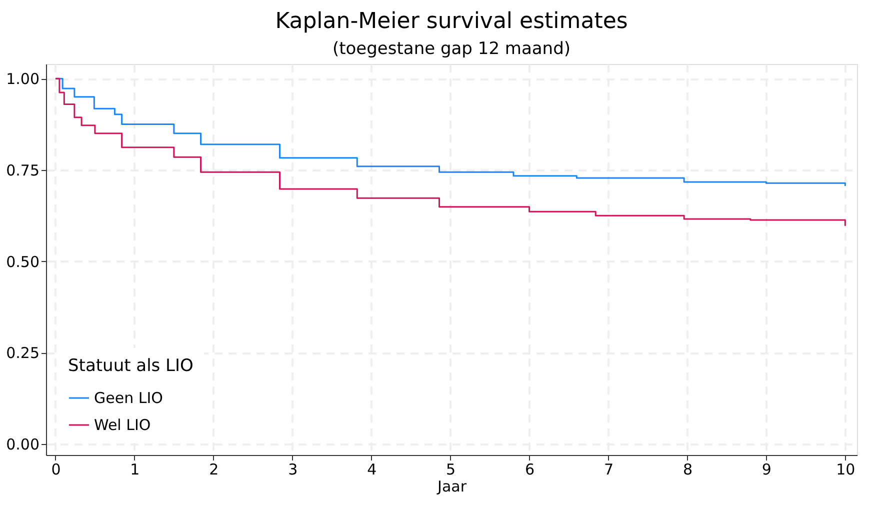 This screenshot has height=519, width=874. What do you see at coordinates (687, 469) in the screenshot?
I see `x-tick-label: 8` at bounding box center [687, 469].